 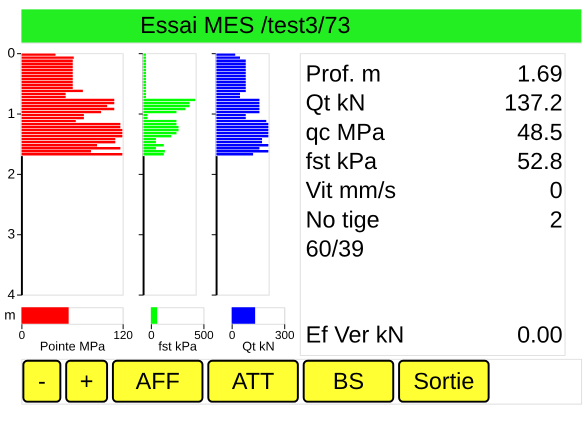 I want to click on data-label: 52.8, so click(x=540, y=161).